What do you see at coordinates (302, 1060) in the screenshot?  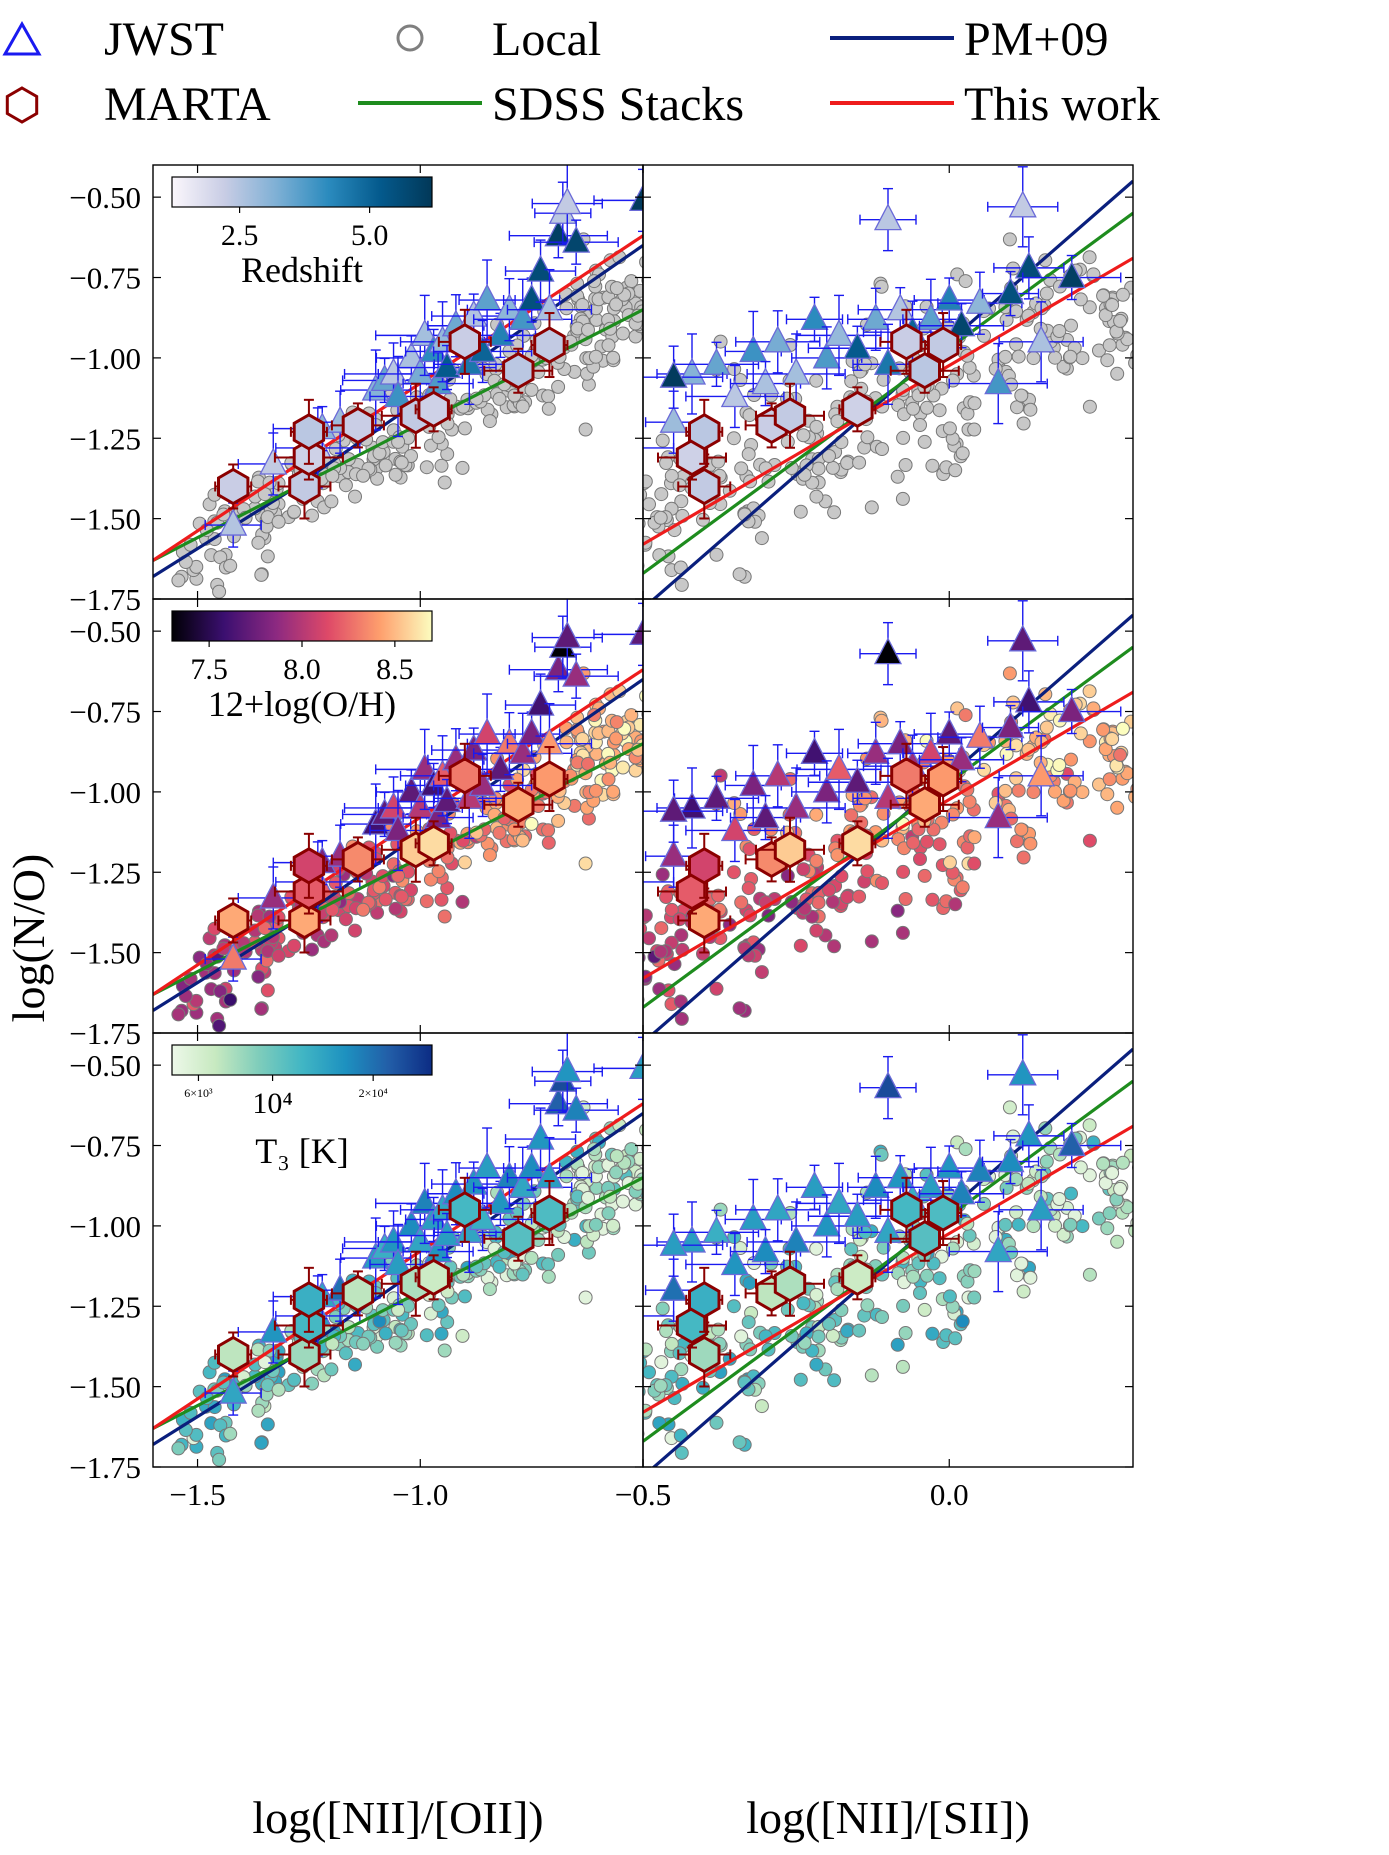 I see `colorbar` at bounding box center [302, 1060].